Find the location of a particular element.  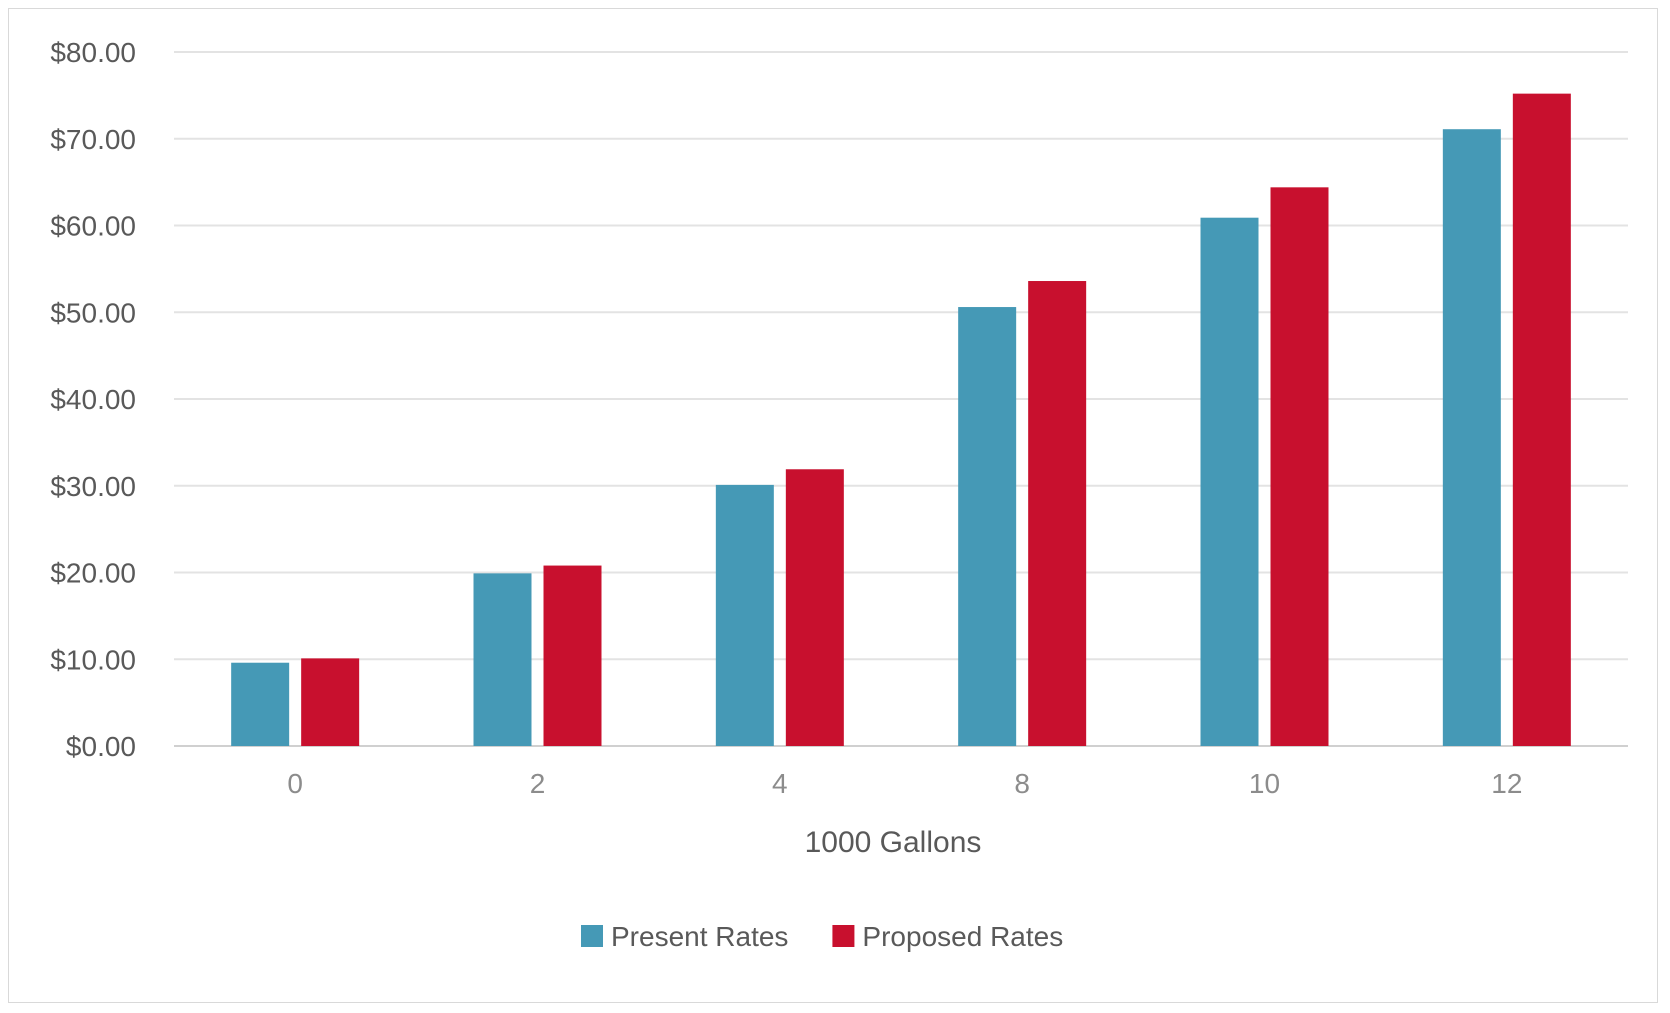

x-axis-tick-labels: 0 2 4 8 10 12 is located at coordinates (904, 783).